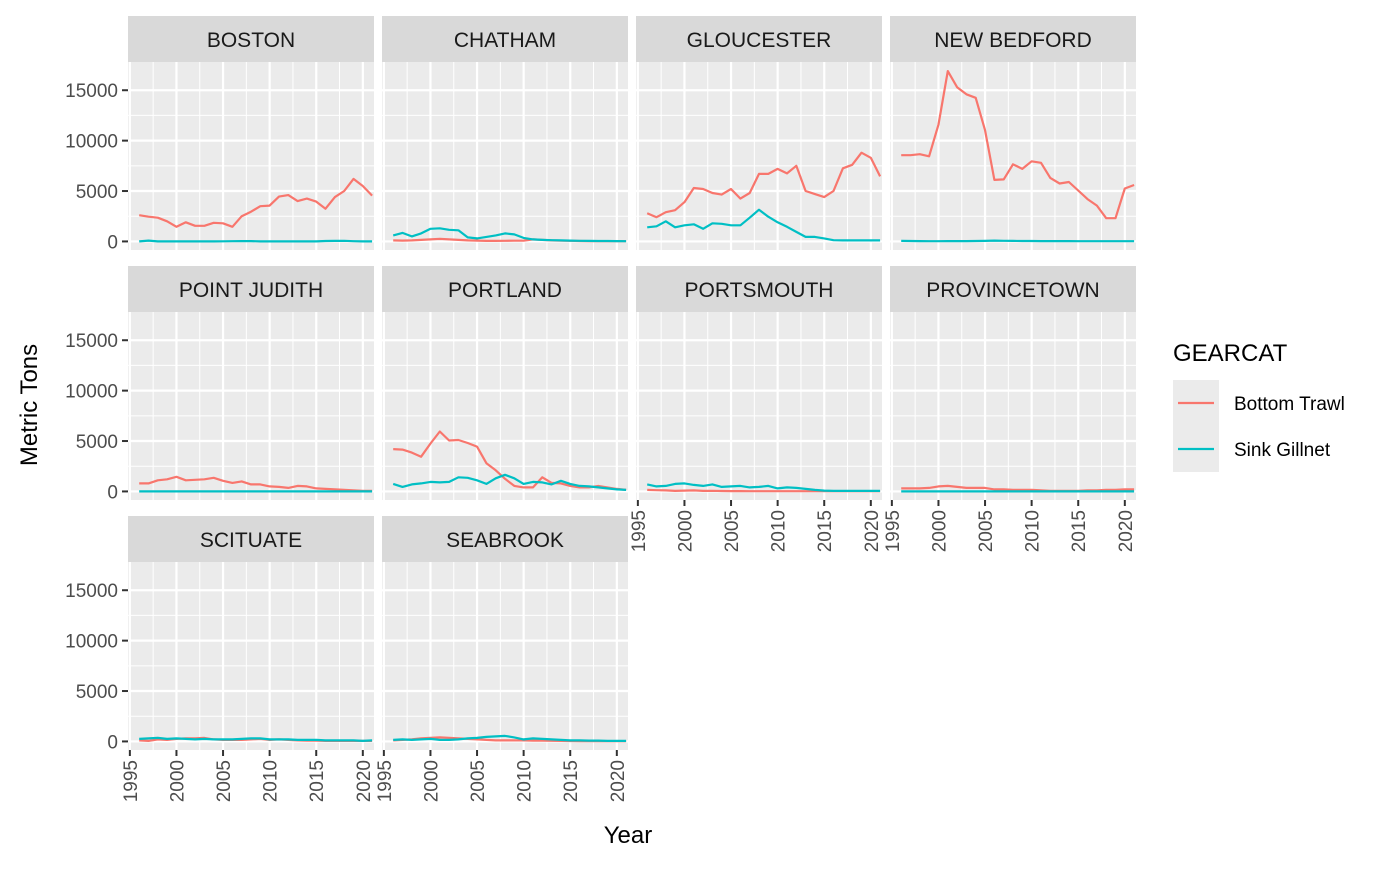 This screenshot has height=870, width=1400. Describe the element at coordinates (1289, 404) in the screenshot. I see `legend-label: Bottom Trawl` at that location.